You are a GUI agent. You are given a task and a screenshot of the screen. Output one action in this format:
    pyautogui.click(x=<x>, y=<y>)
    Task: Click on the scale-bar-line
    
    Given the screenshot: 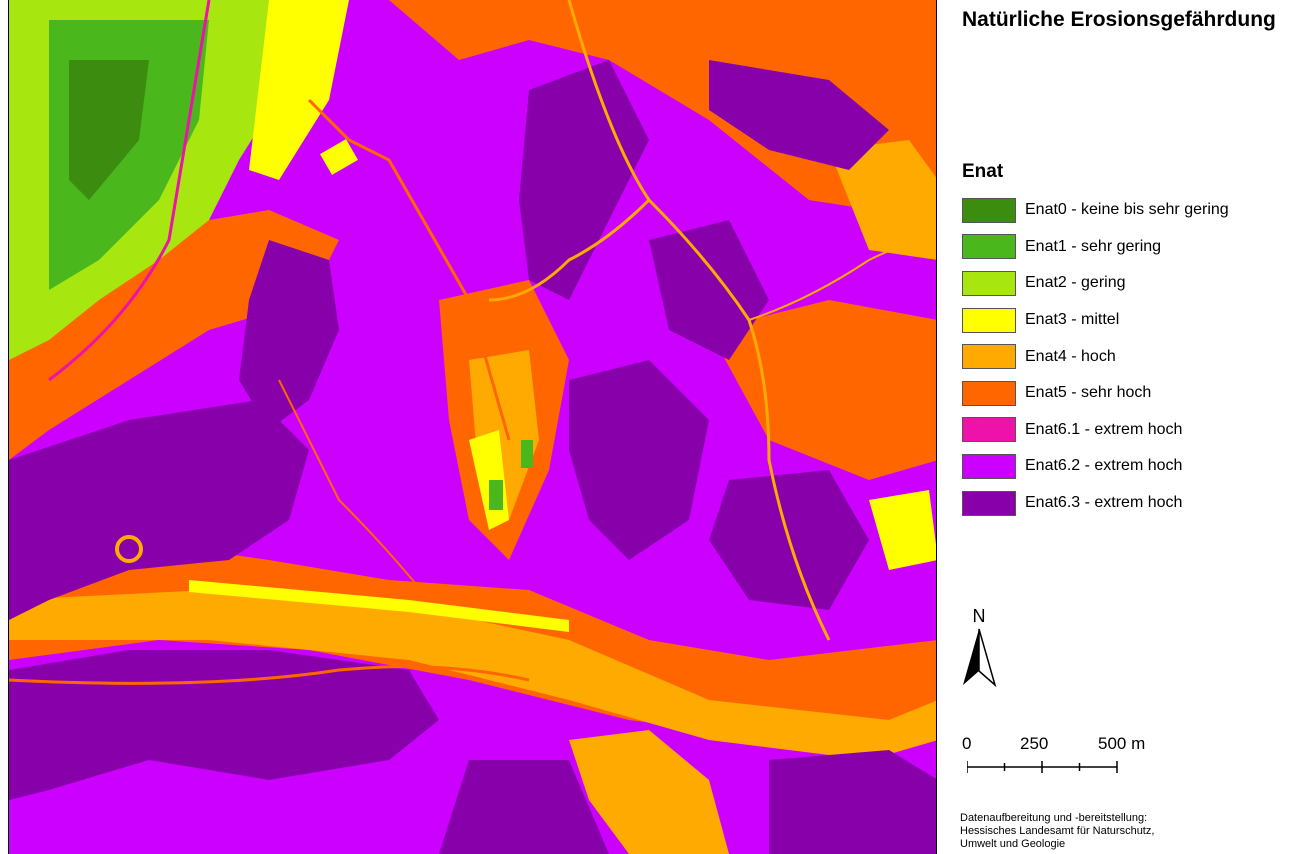 What is the action you would take?
    pyautogui.click(x=1042, y=767)
    